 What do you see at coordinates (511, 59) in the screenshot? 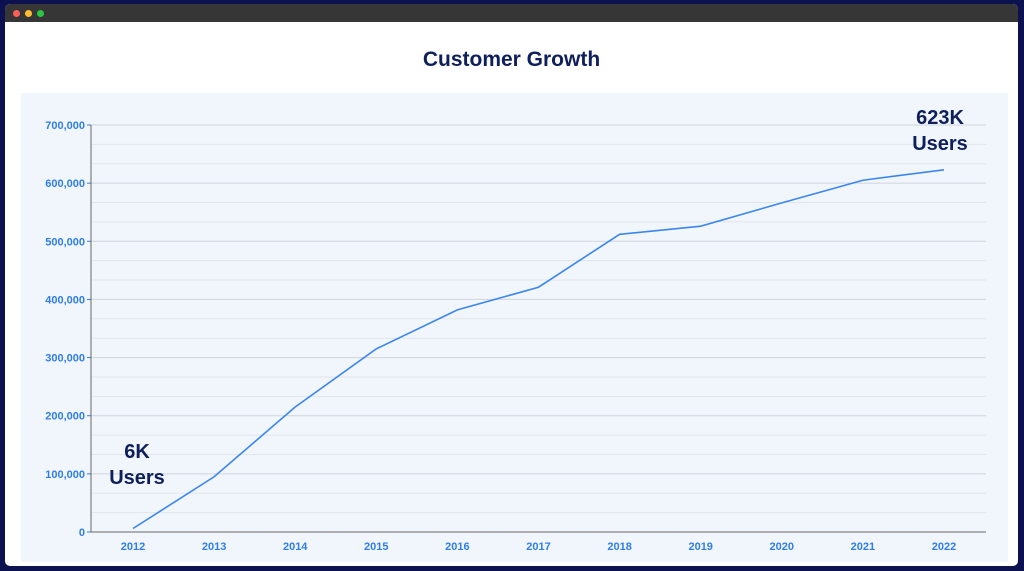
I see `chart-title: Customer Growth` at bounding box center [511, 59].